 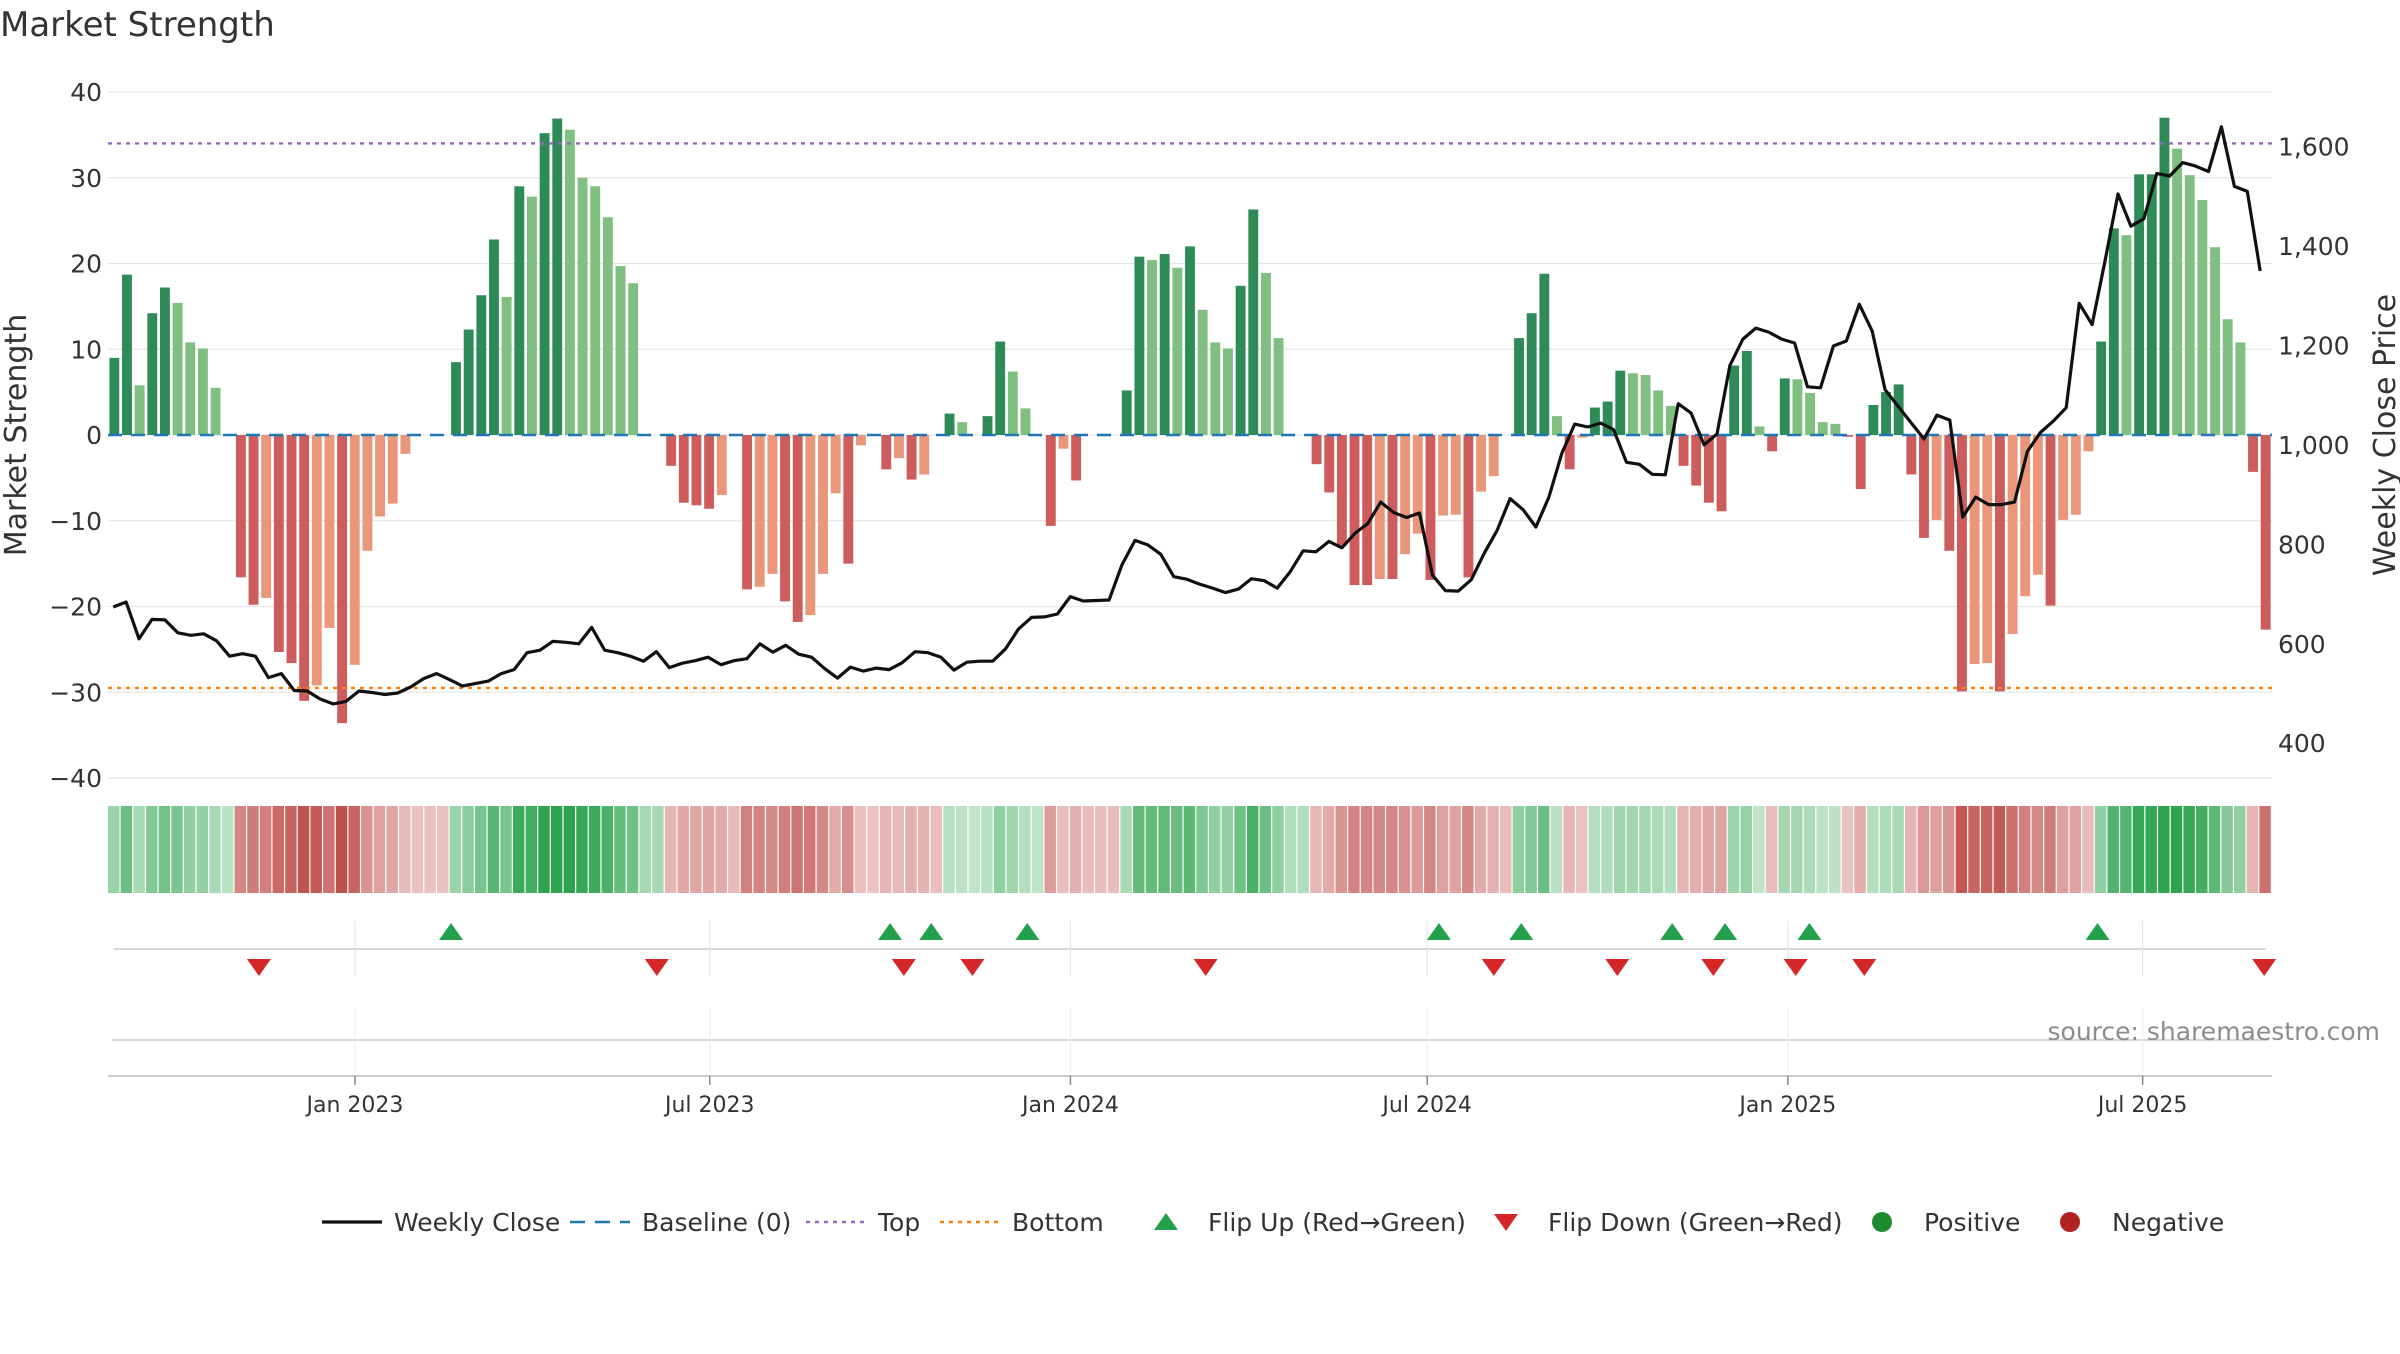 What do you see at coordinates (1864, 967) in the screenshot?
I see `flip-down-marker` at bounding box center [1864, 967].